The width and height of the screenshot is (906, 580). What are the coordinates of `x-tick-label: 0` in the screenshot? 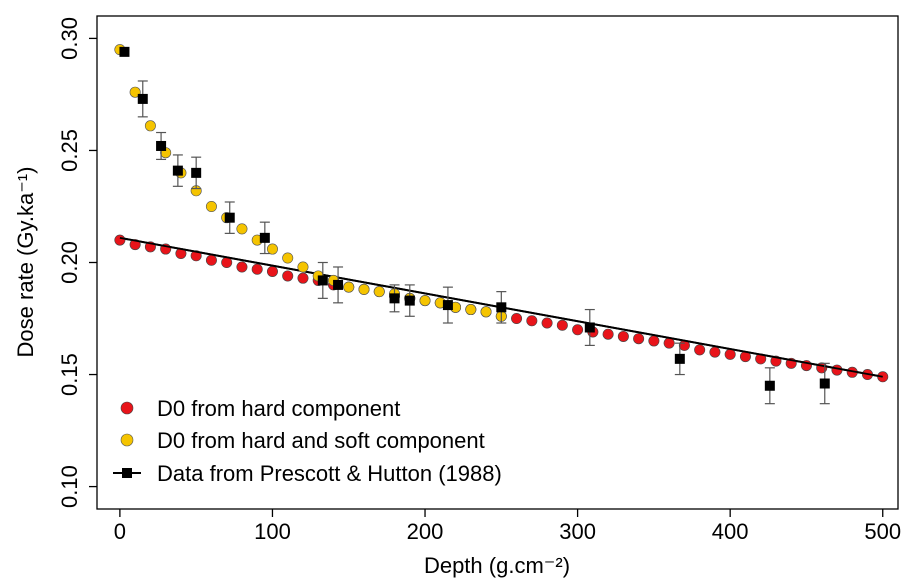 It's located at (120, 531).